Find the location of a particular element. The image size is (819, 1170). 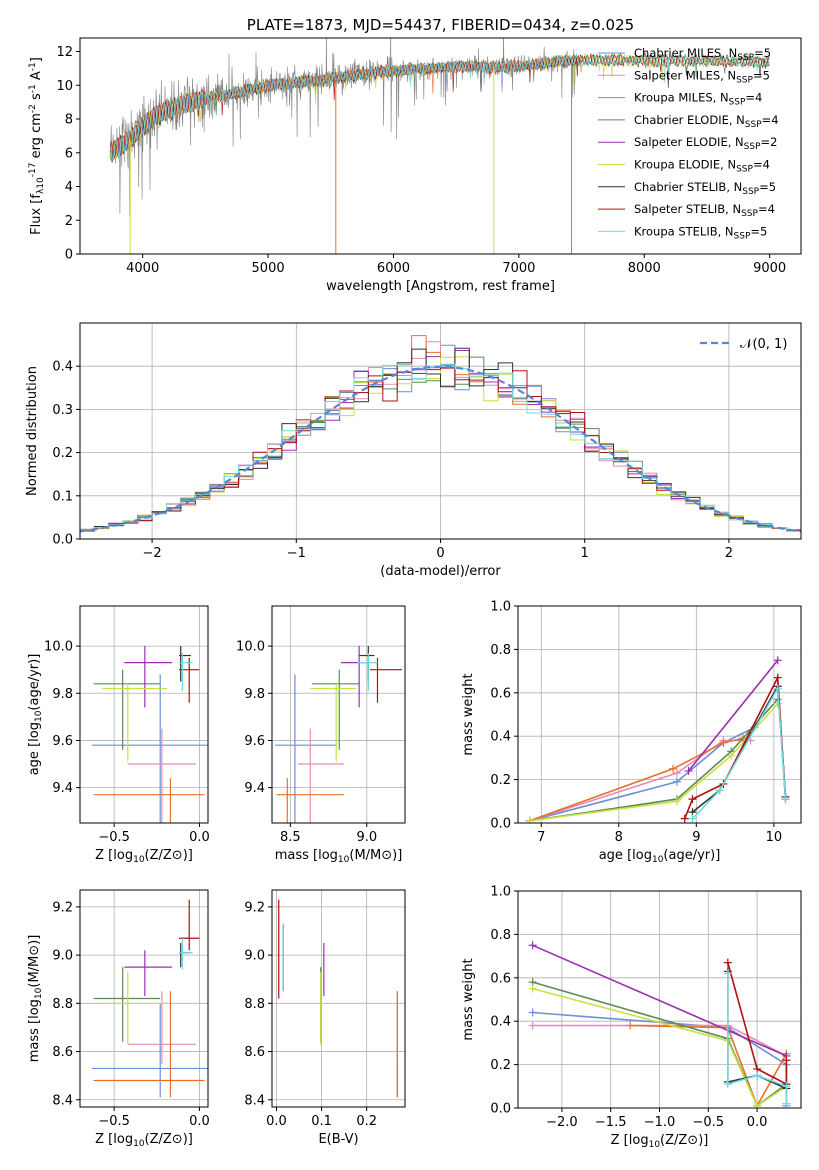

x-axis-label: Z [log10​(Z/Z⊙)] is located at coordinates (660, 1141).